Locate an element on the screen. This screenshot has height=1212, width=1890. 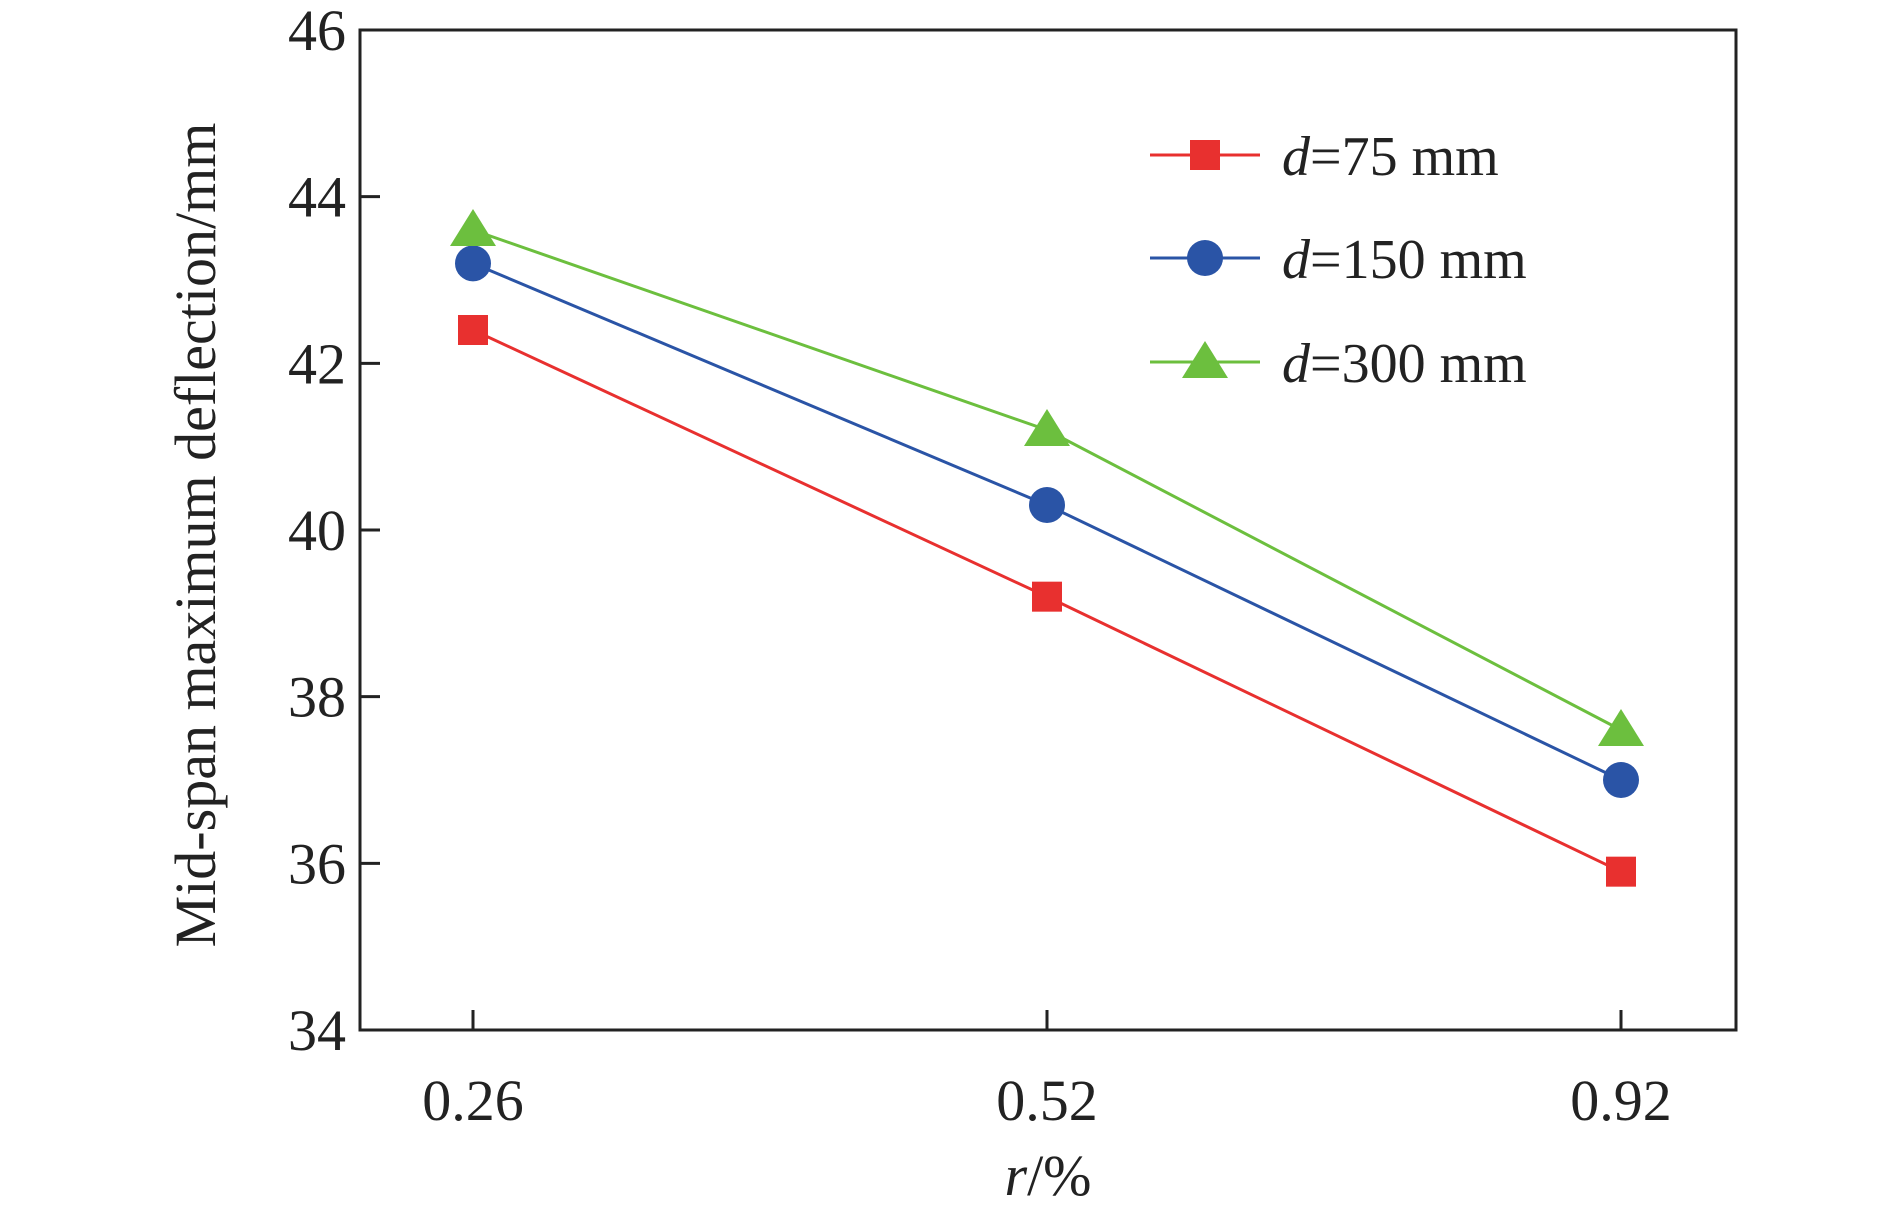
y-axis-ticks: 34 36 38 40 42 44 46 is located at coordinates (334, 531).